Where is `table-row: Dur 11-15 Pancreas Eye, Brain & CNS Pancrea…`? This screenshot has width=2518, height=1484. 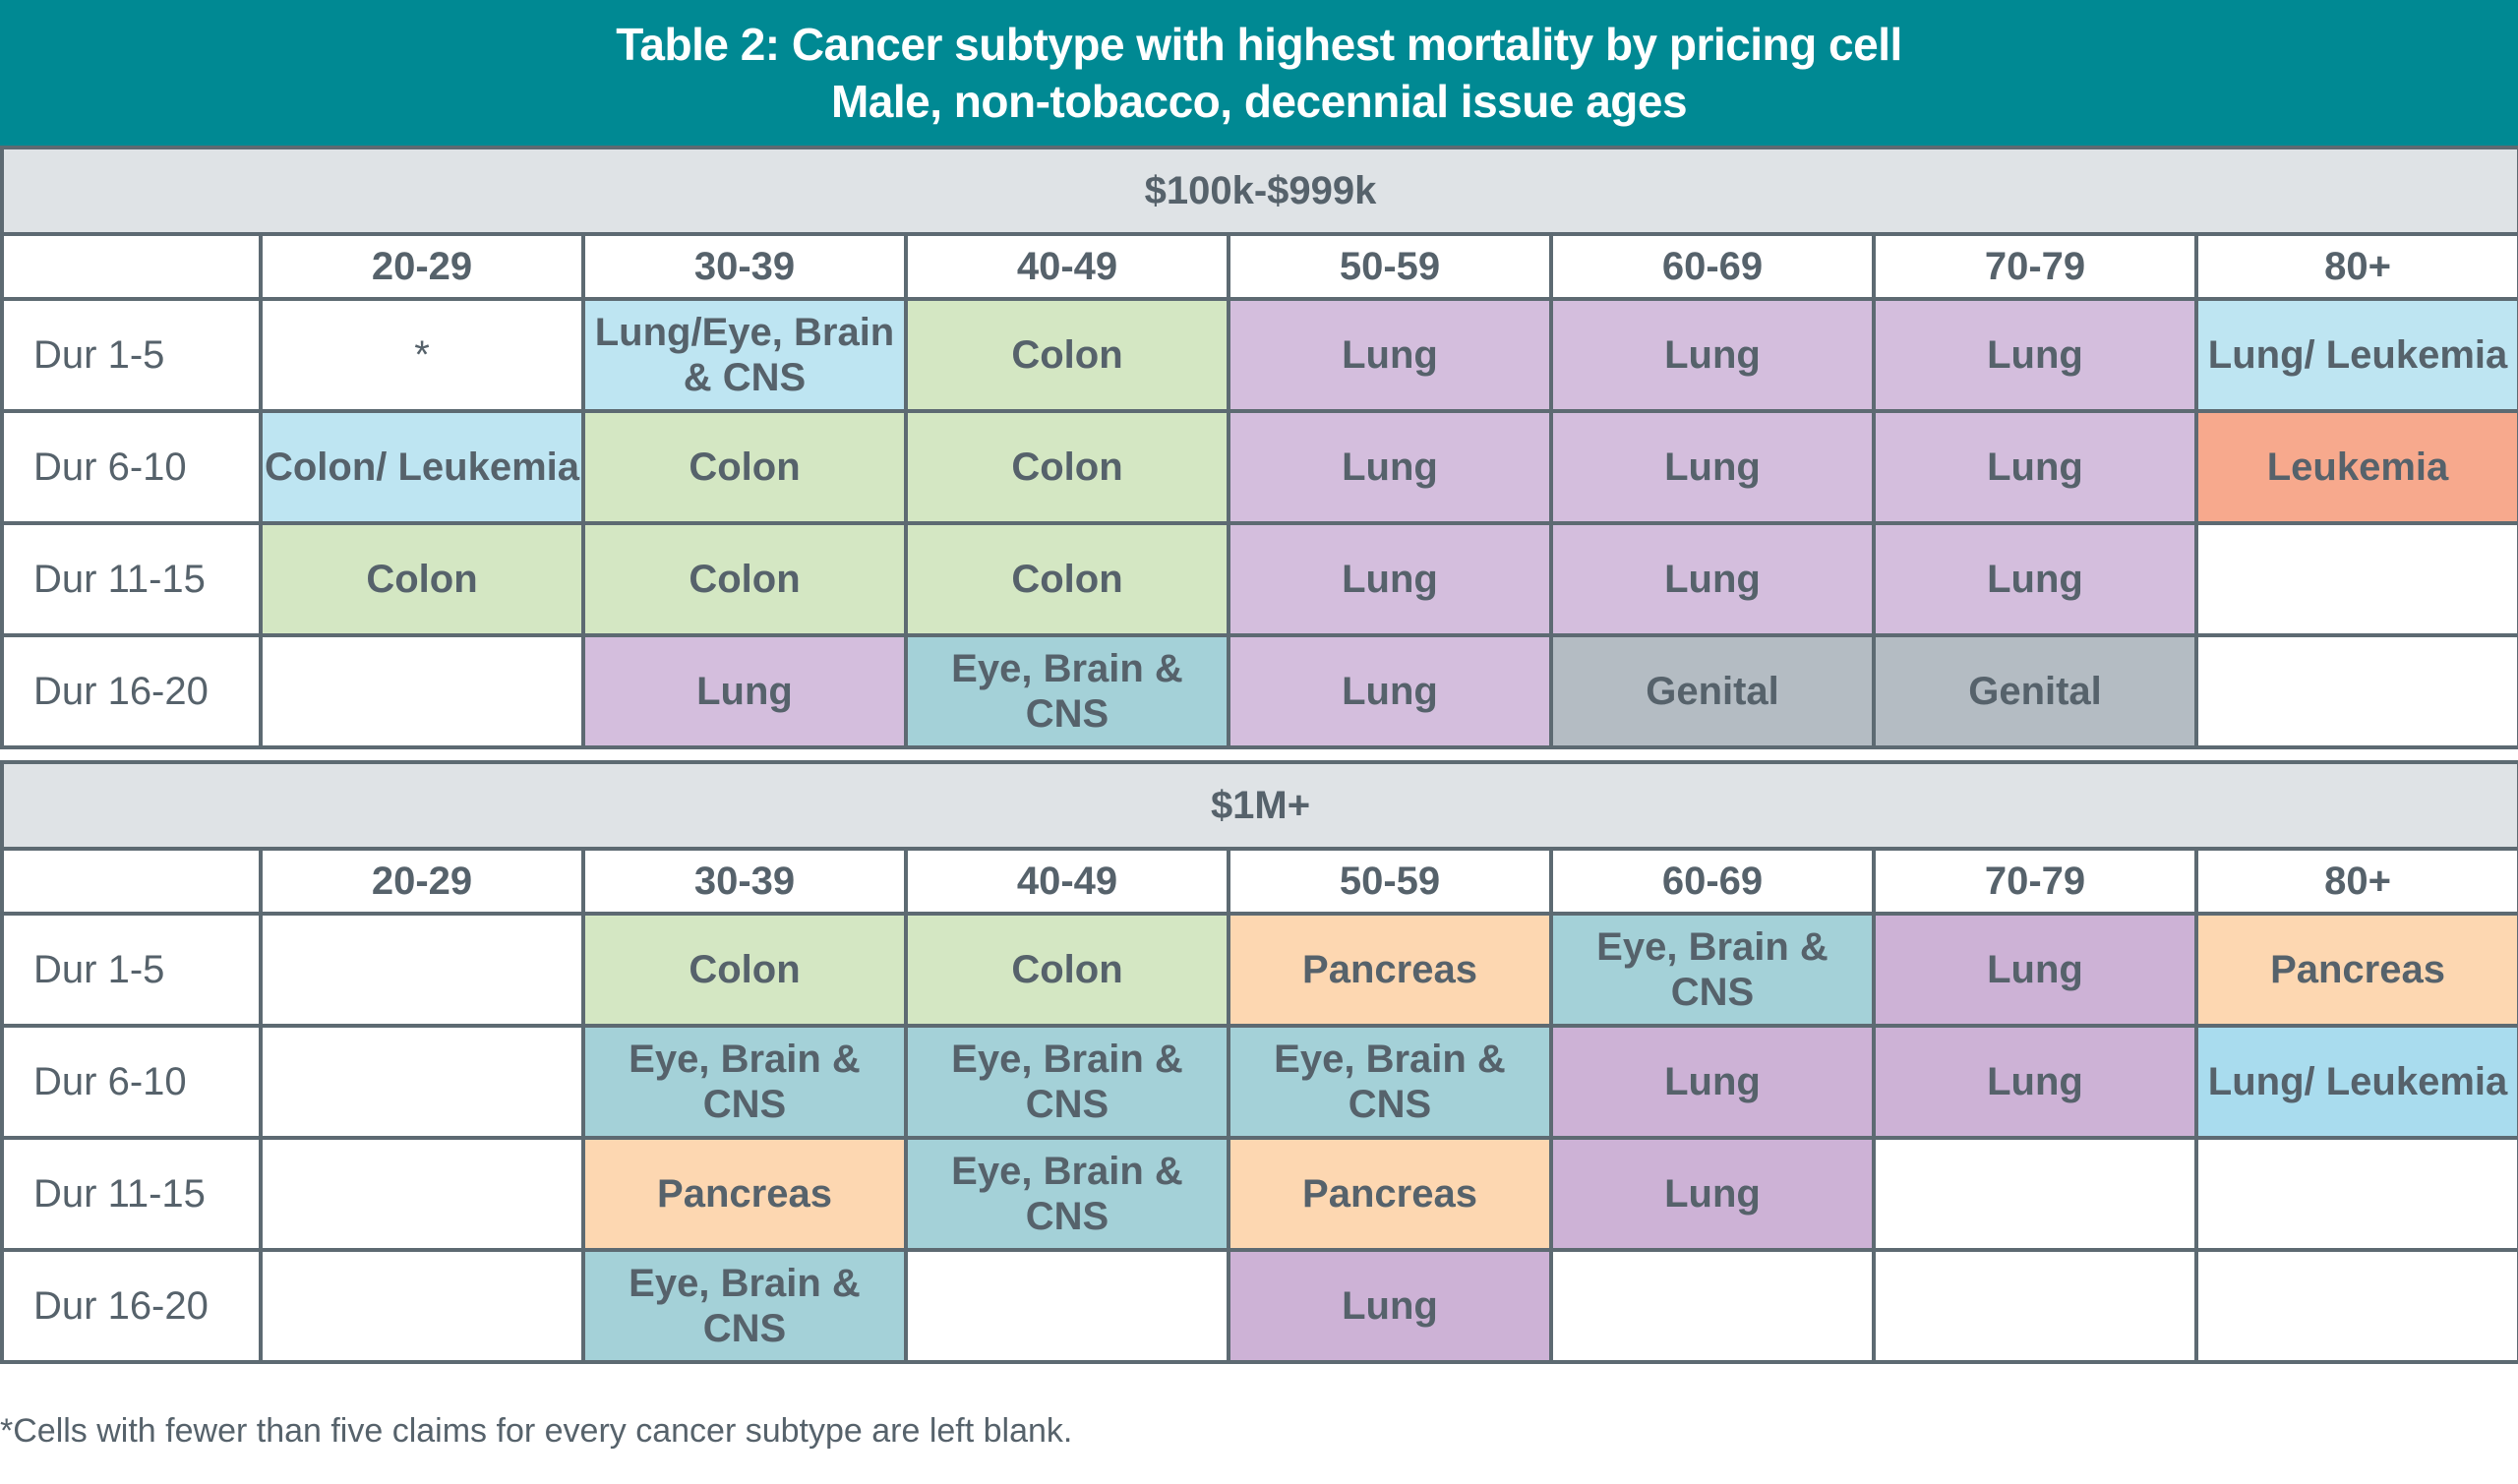
table-row: Dur 11-15 Pancreas Eye, Brain & CNS Pancrea… is located at coordinates (1259, 1194).